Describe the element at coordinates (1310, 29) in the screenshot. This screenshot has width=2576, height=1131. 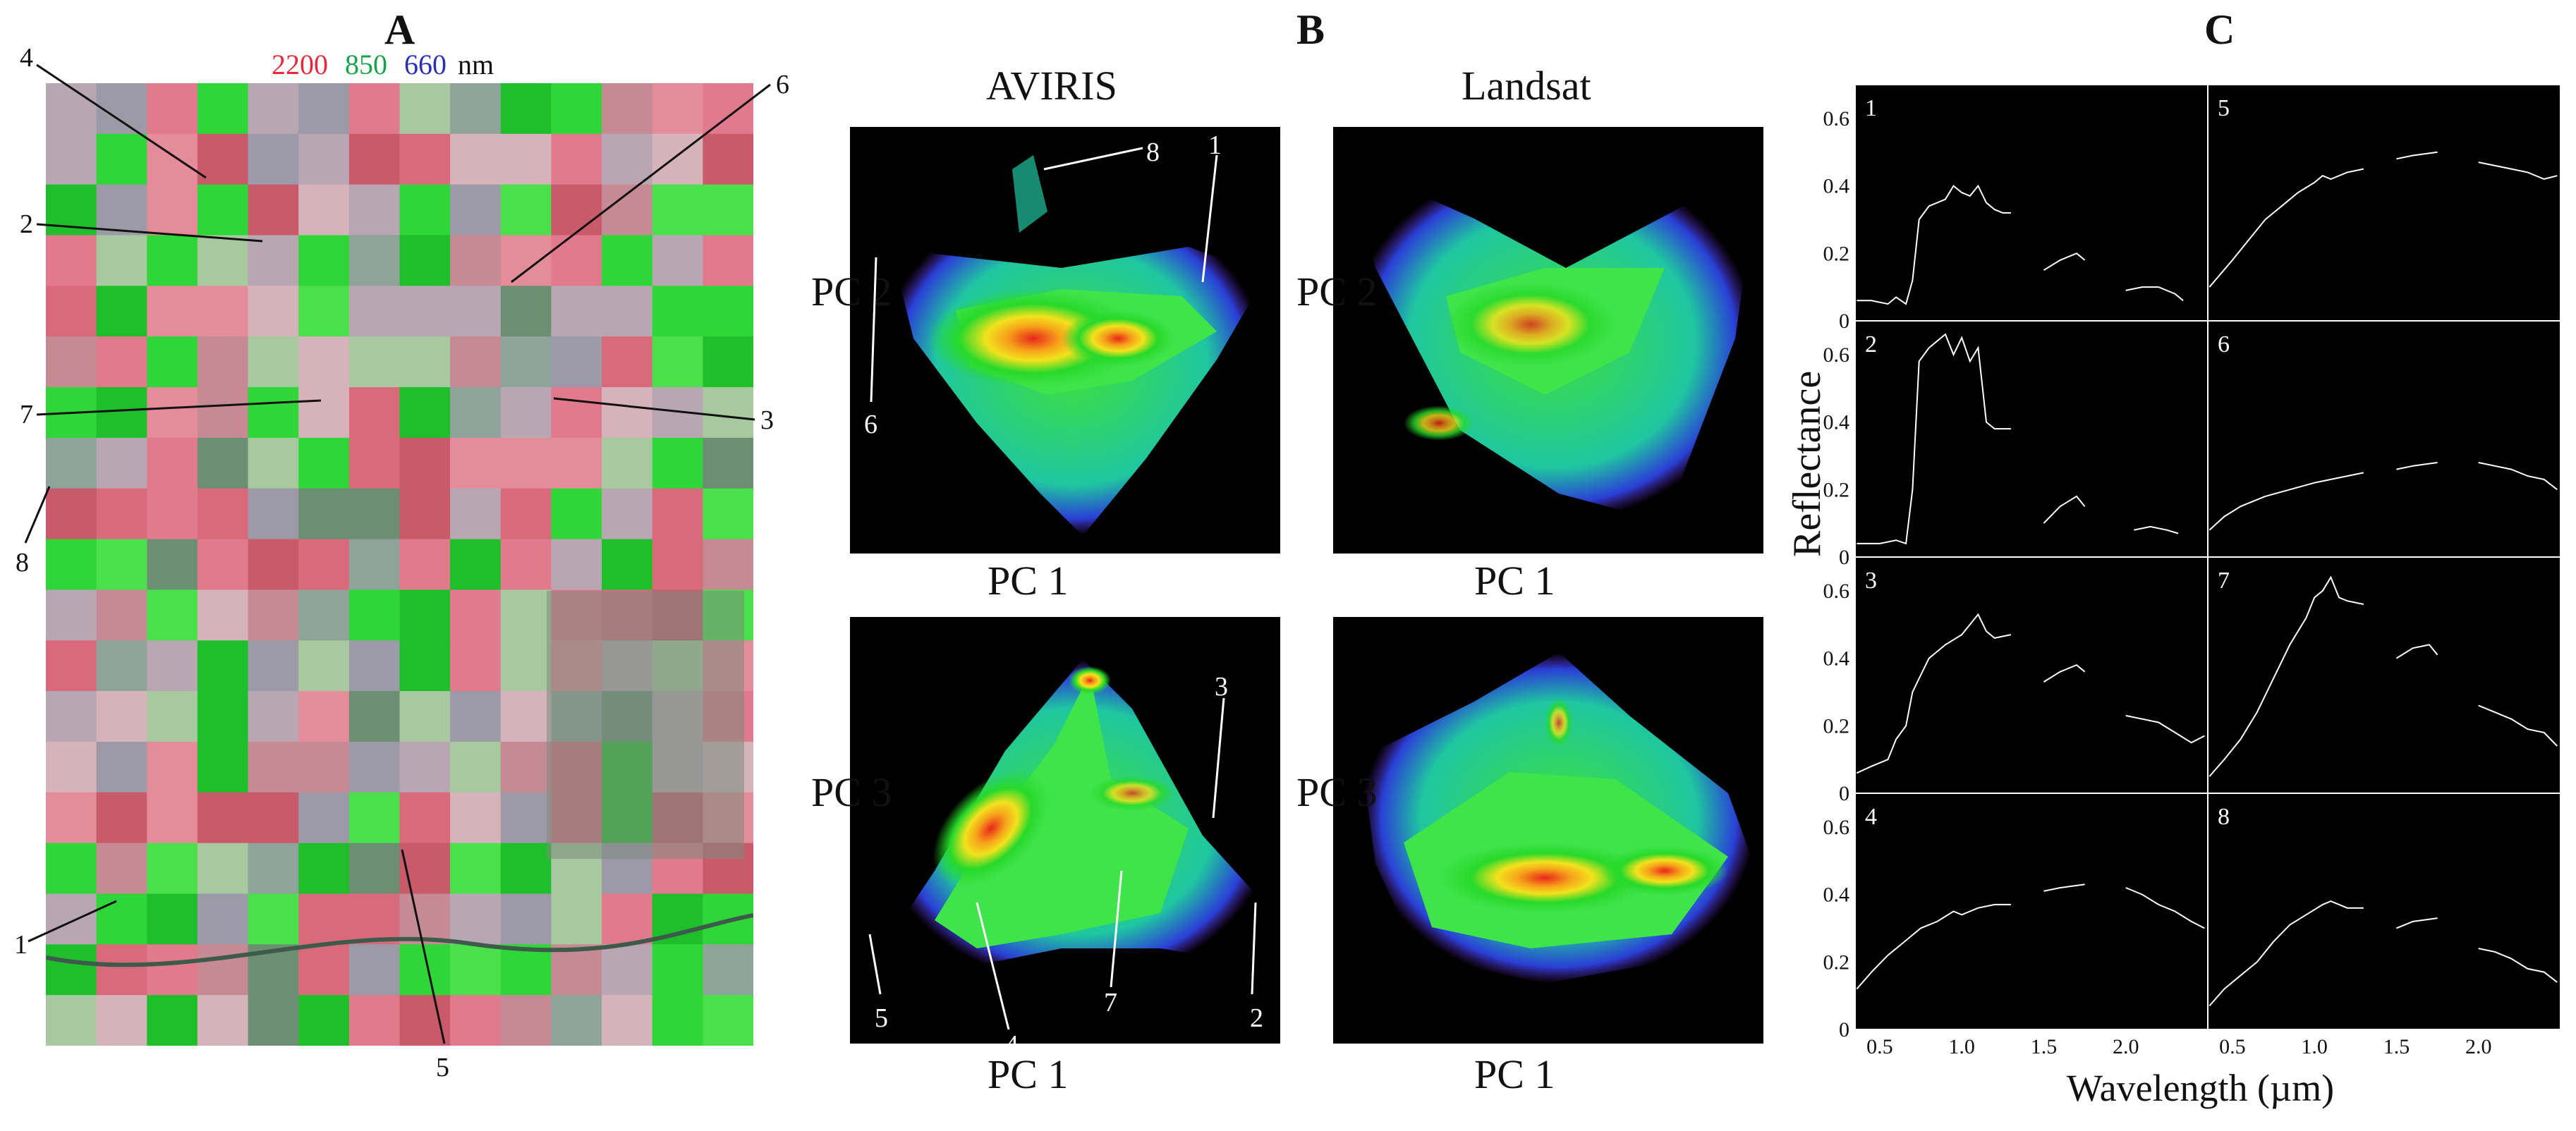
I see `panel-b-letter: B` at that location.